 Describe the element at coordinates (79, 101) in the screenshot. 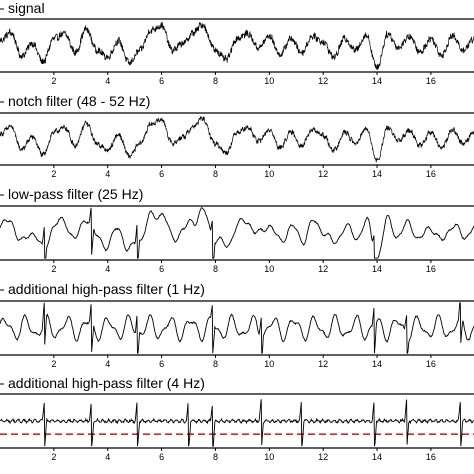

I see `panel-title: notch filter (48 - 52 Hz)` at that location.